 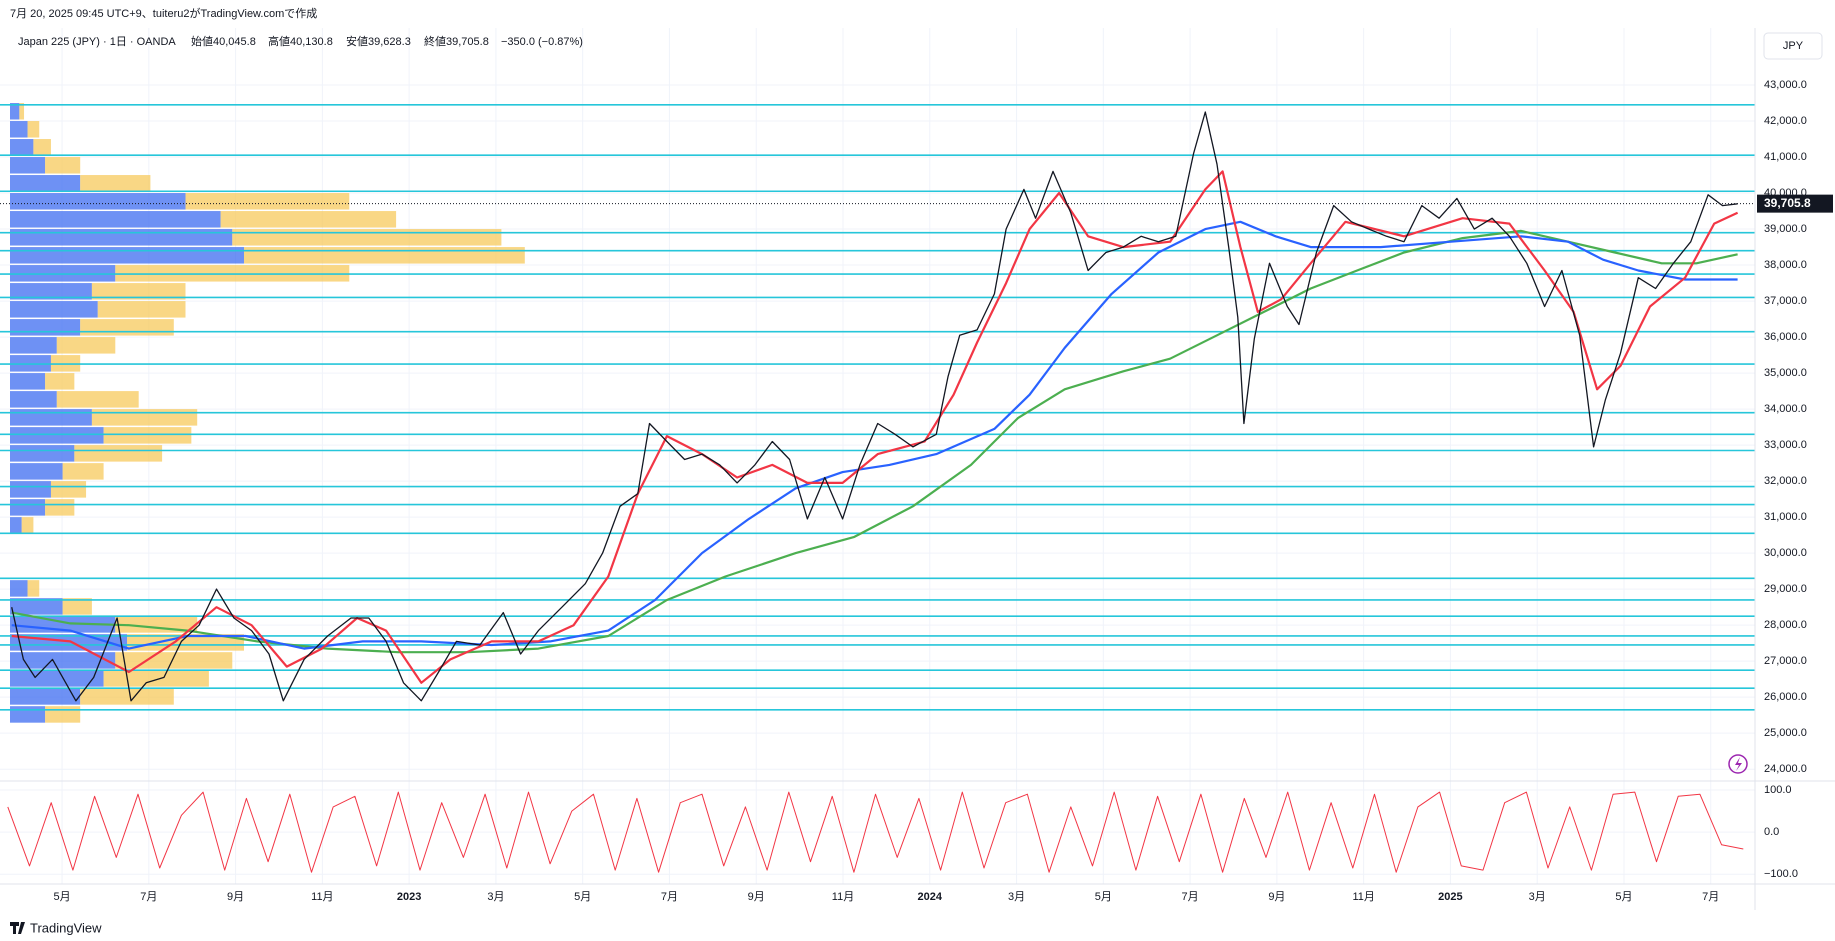 I want to click on last-price-box, so click(x=1795, y=203).